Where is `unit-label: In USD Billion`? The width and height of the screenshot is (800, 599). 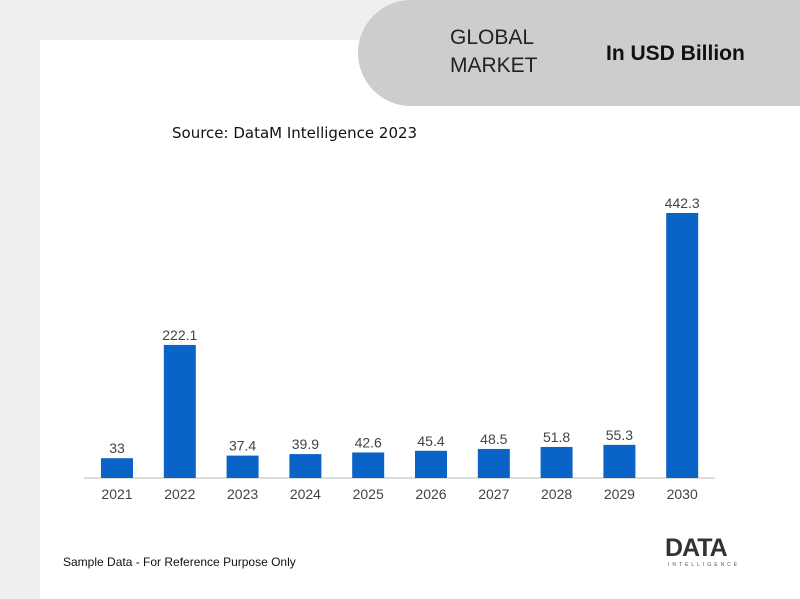 unit-label: In USD Billion is located at coordinates (675, 53).